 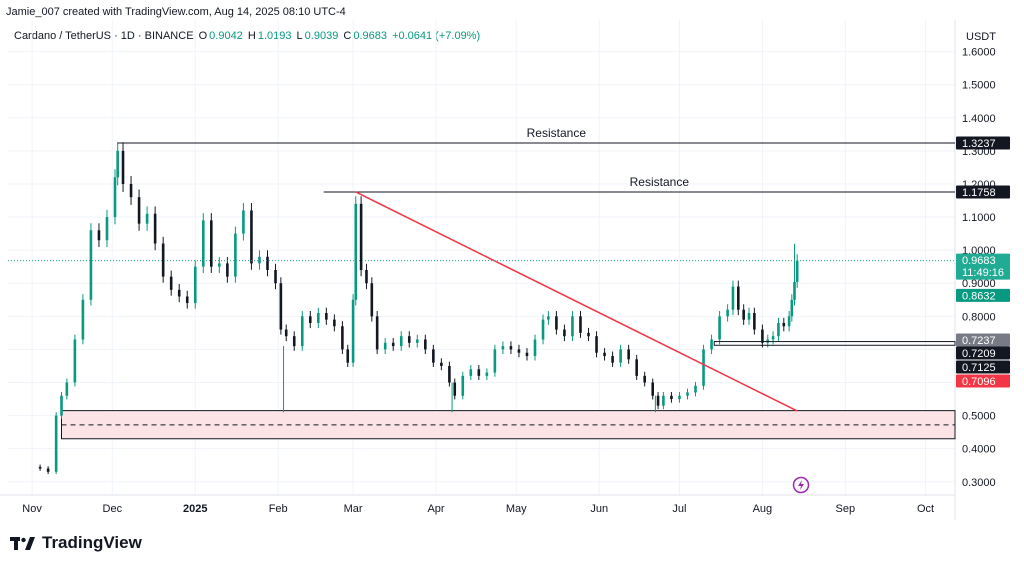 I want to click on price-axis-label-text: 0.7096, so click(x=979, y=382).